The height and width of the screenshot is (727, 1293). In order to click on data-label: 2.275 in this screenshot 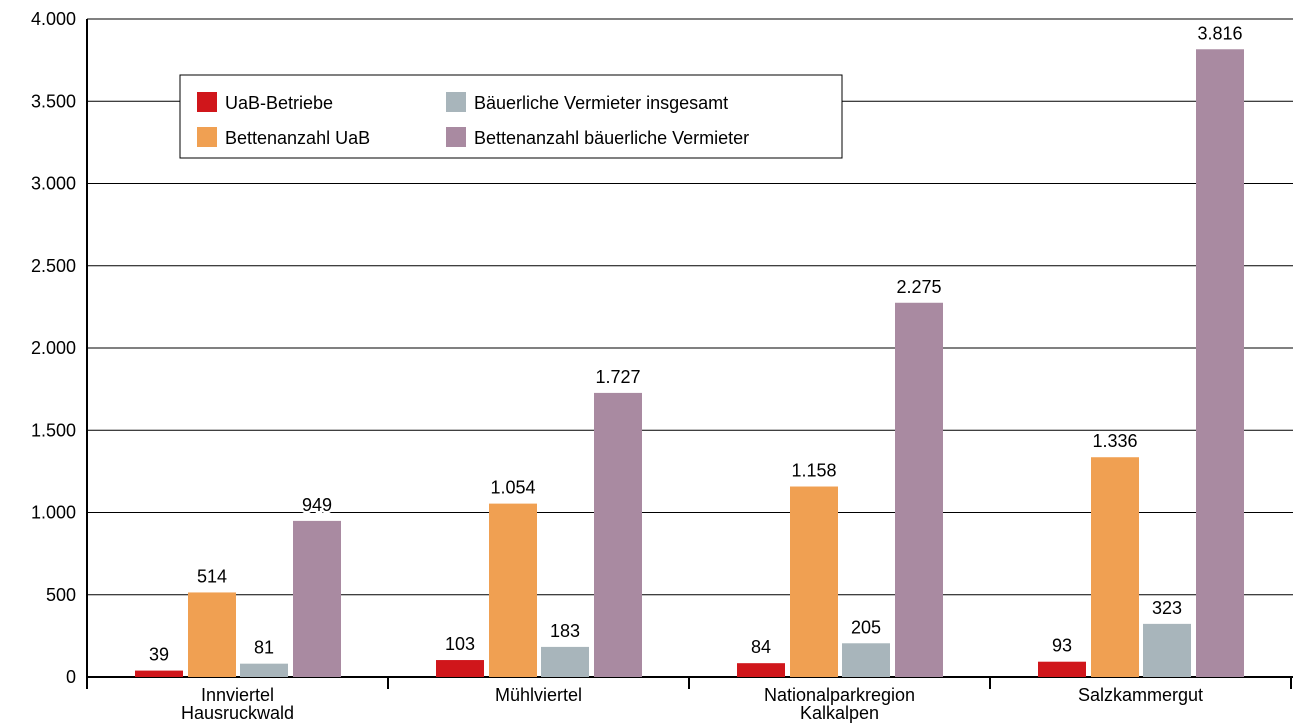, I will do `click(918, 287)`.